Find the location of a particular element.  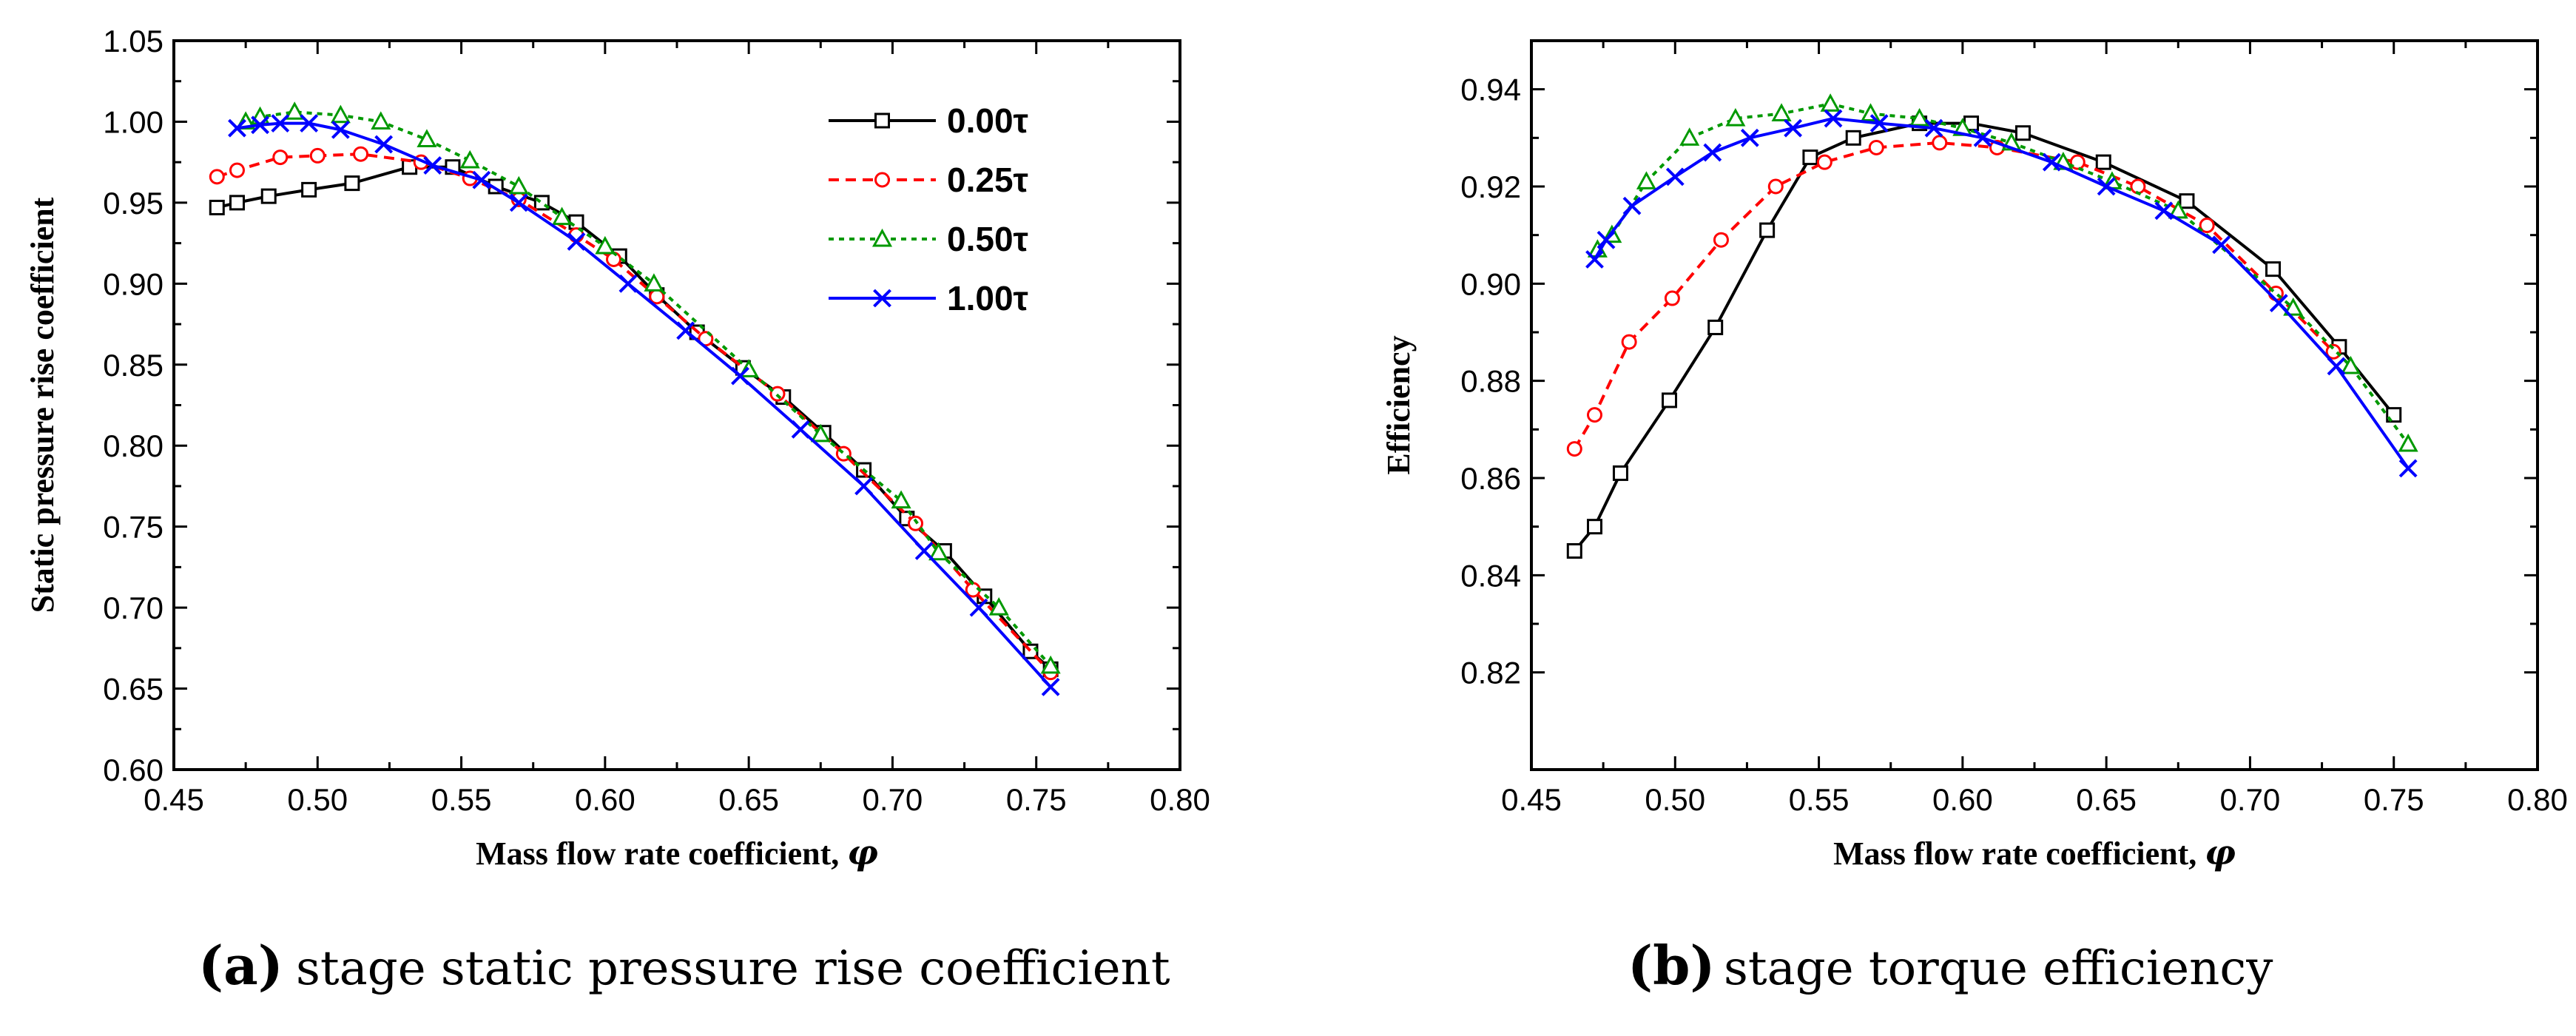

x-tick-label-0-65: 0.65 is located at coordinates (2106, 799).